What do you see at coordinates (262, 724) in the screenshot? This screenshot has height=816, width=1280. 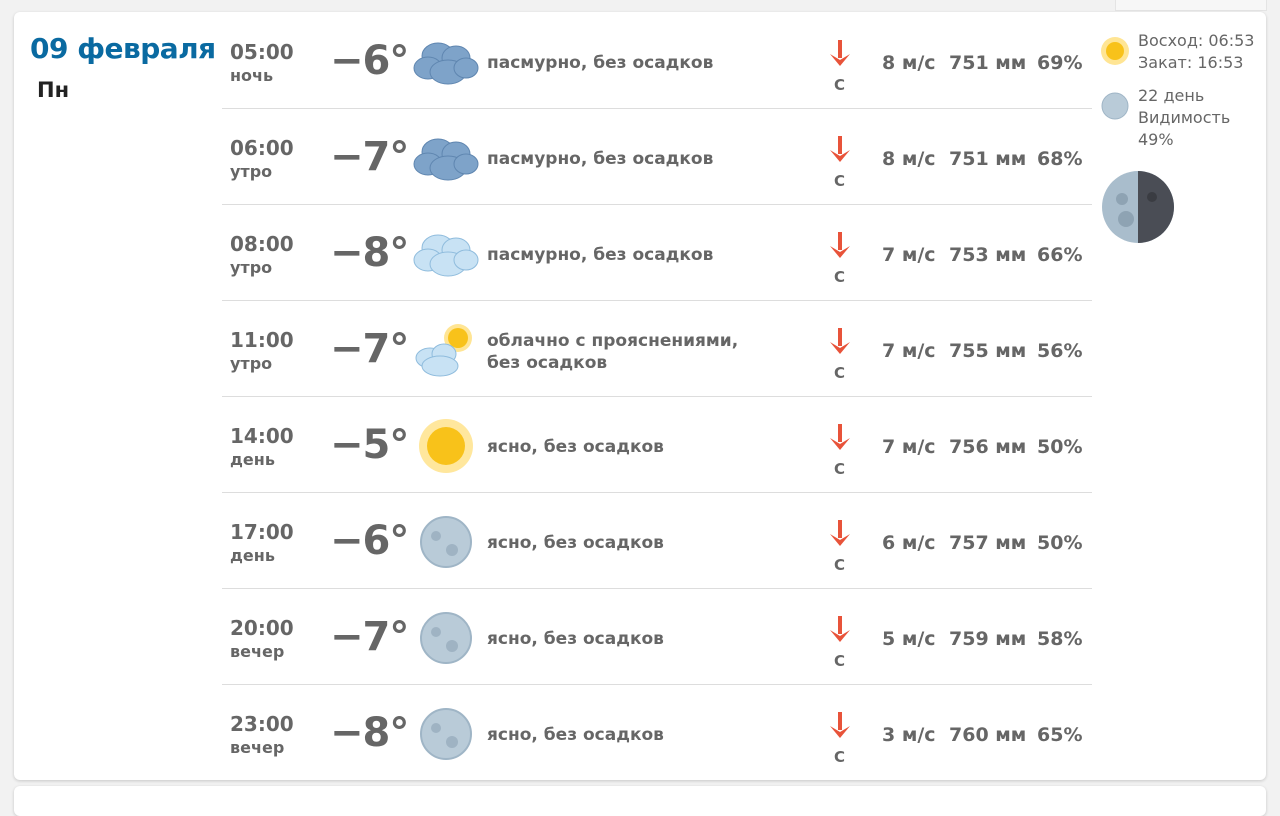 I see `time: 23:00` at bounding box center [262, 724].